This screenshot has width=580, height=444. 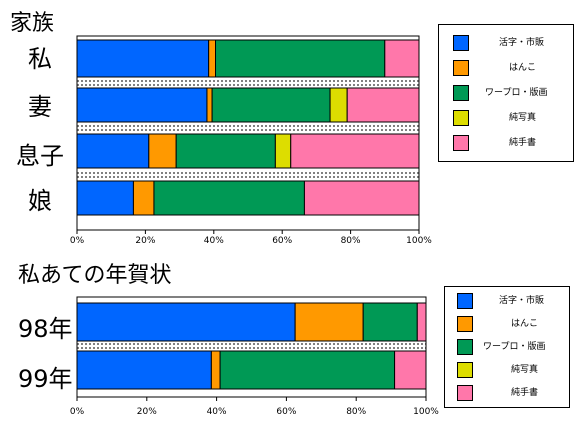 I want to click on category-label: 妻, so click(x=40, y=107).